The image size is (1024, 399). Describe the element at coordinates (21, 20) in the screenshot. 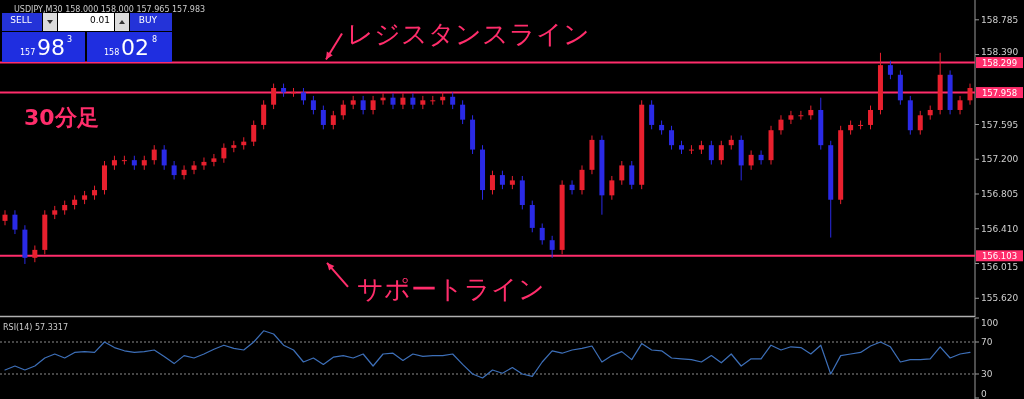

I see `annotation: SELL` at that location.